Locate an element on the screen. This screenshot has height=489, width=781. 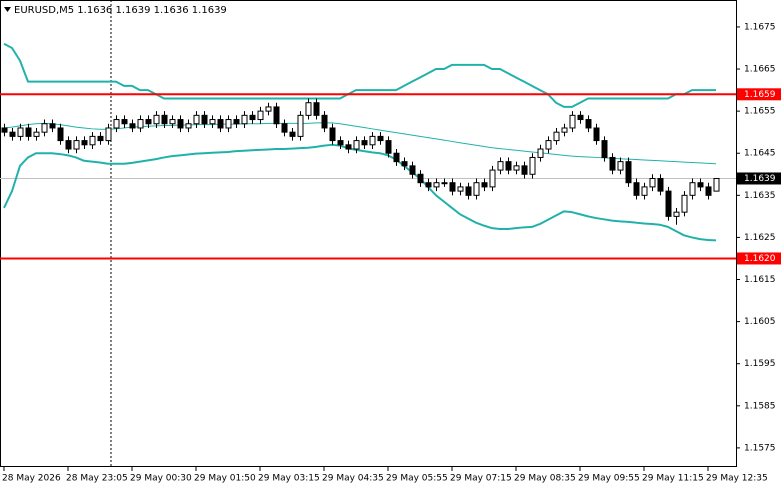
x-tick-label: 29 May 07:15 is located at coordinates (481, 479).